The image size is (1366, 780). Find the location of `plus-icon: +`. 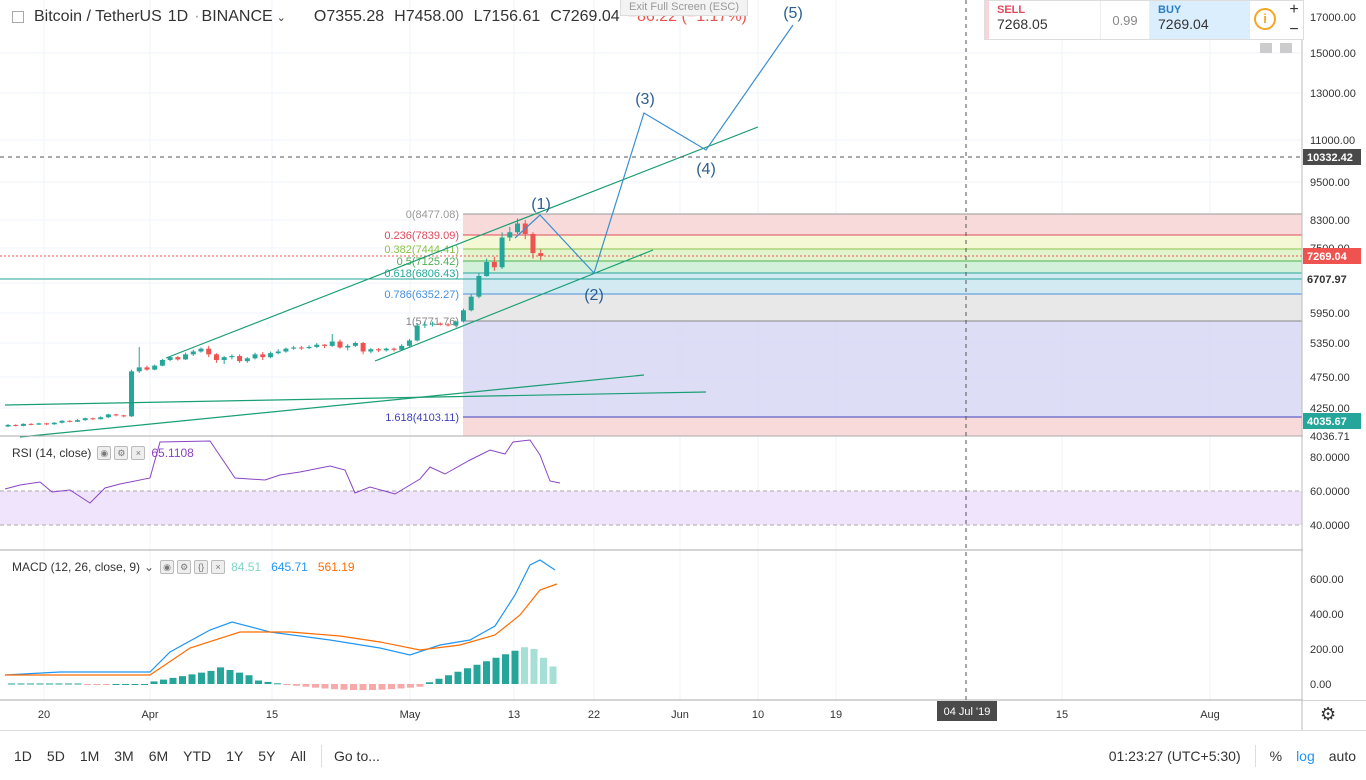

plus-icon: + is located at coordinates (1294, 9).